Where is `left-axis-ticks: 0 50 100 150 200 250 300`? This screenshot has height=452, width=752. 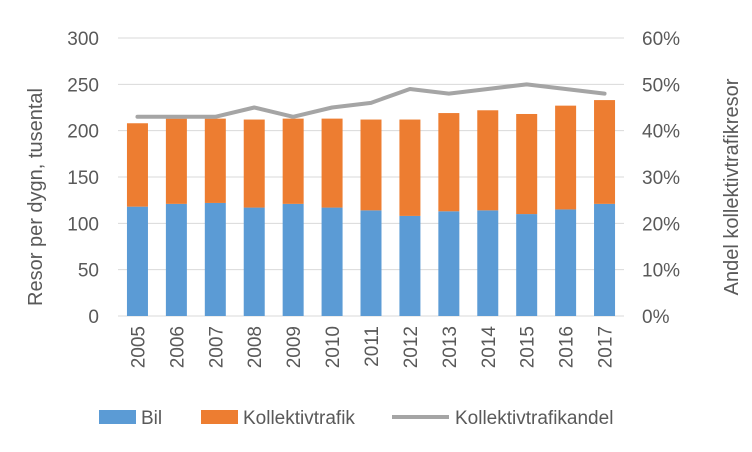
left-axis-ticks: 0 50 100 150 200 250 300 is located at coordinates (83, 178).